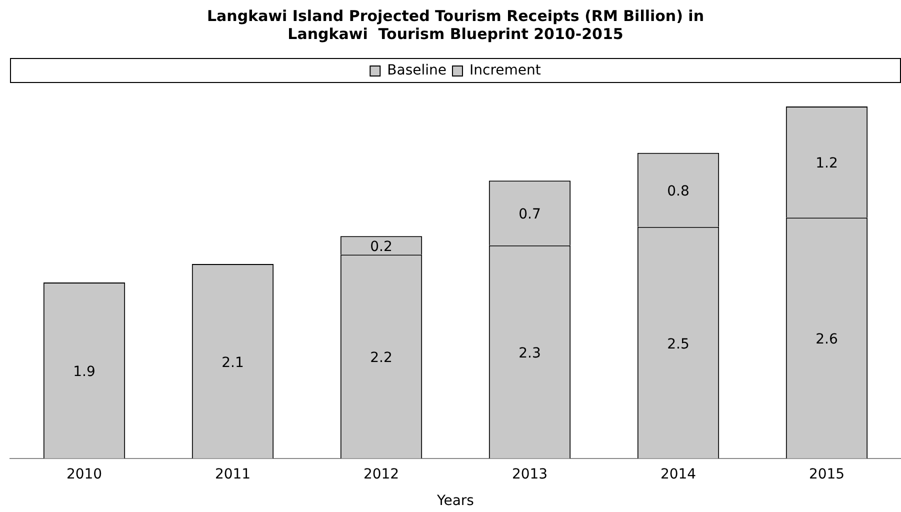  What do you see at coordinates (529, 354) in the screenshot?
I see `data-label: 2.3` at bounding box center [529, 354].